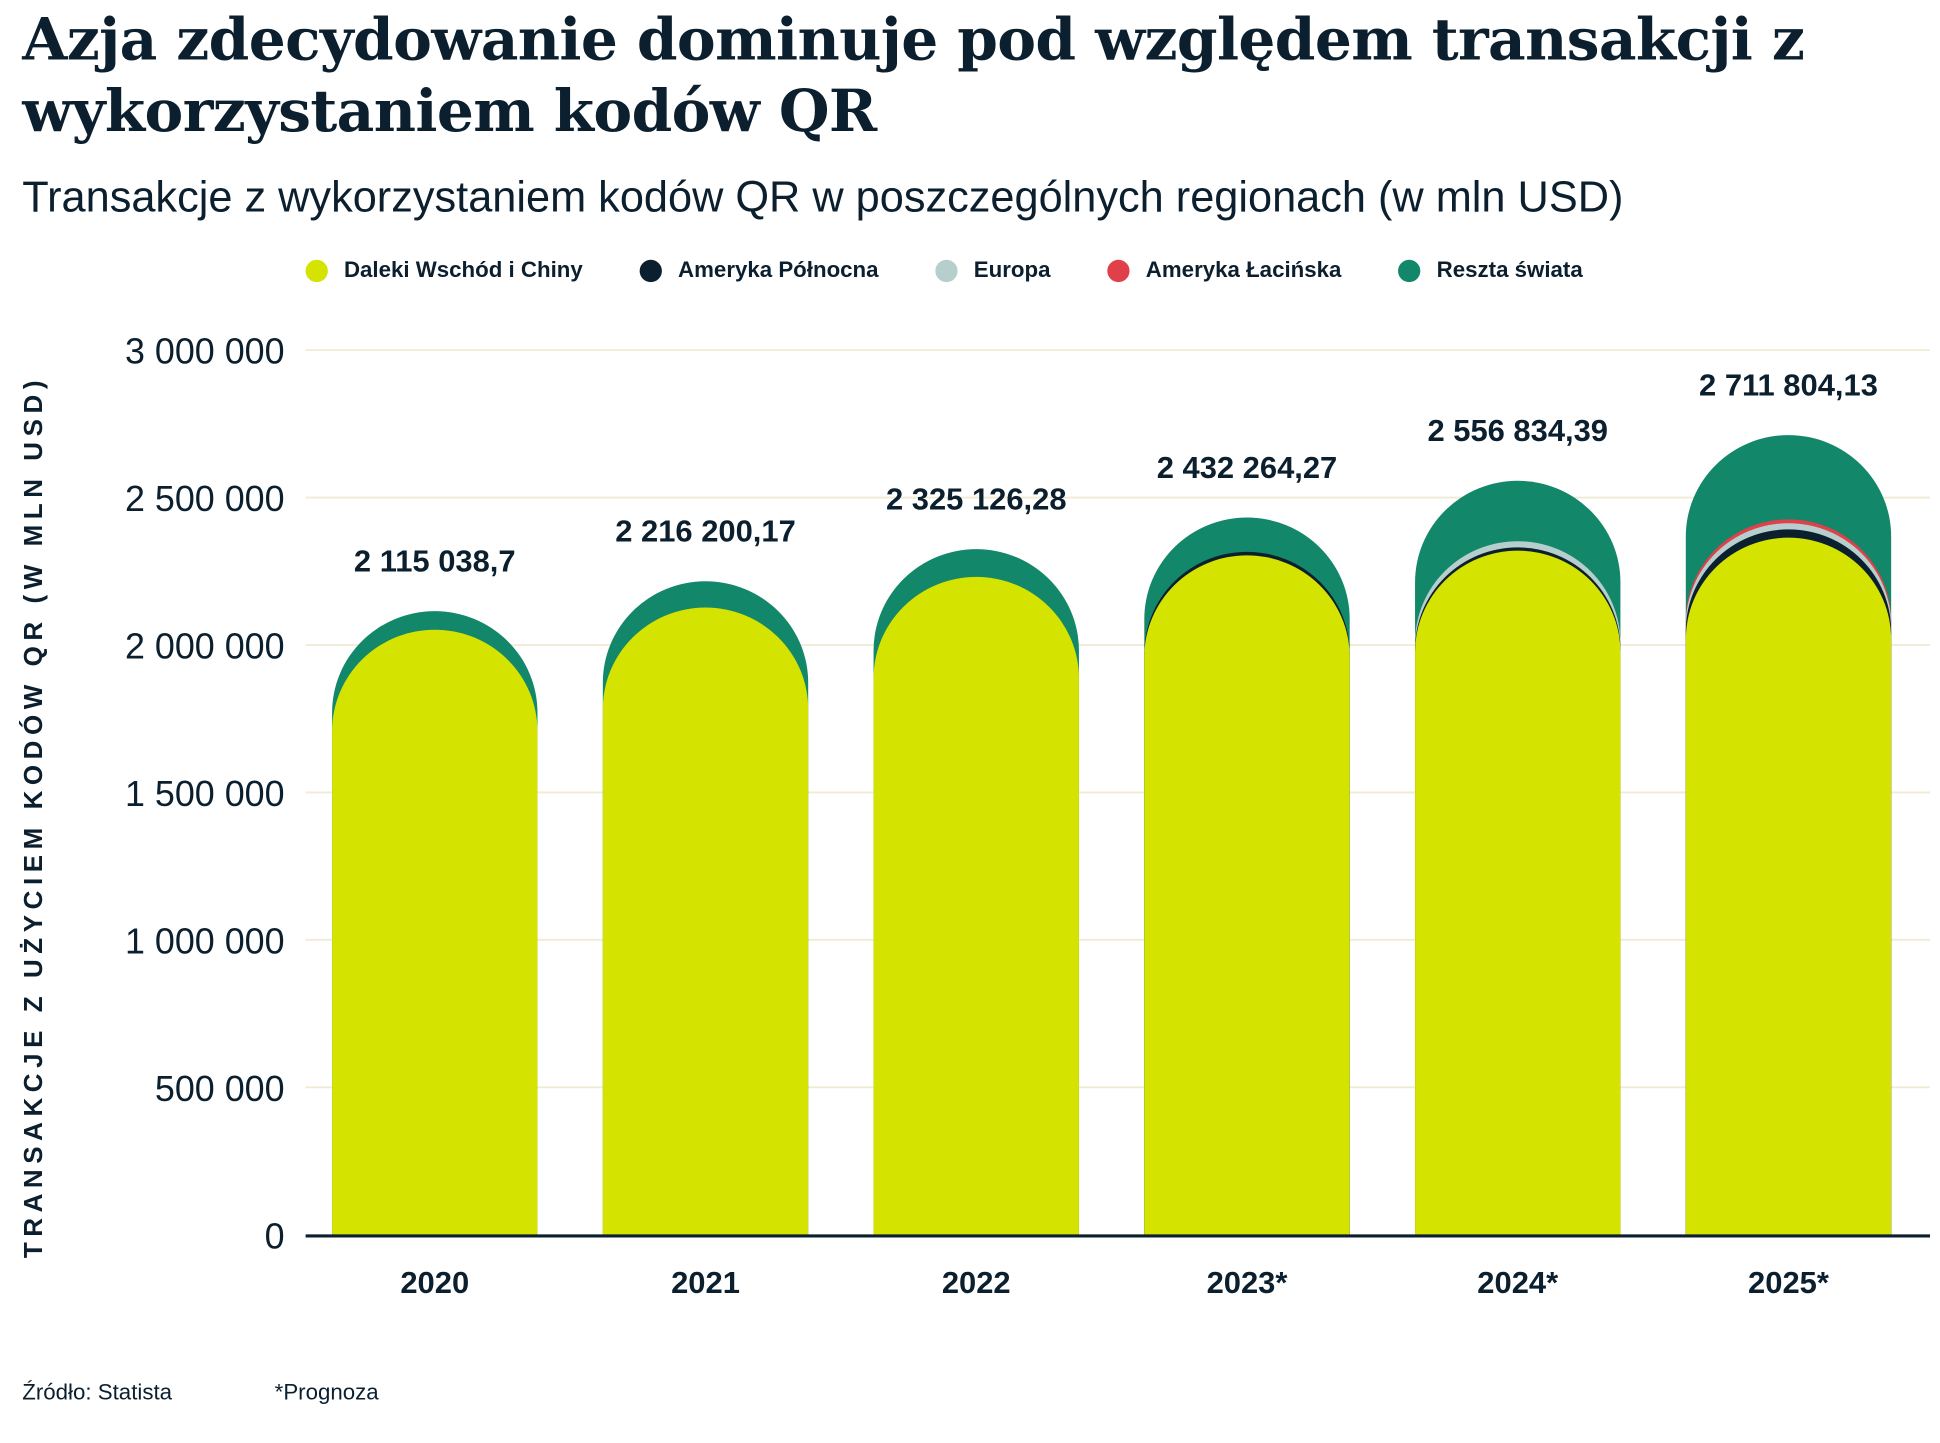  Describe the element at coordinates (976, 1282) in the screenshot. I see `x-tick-label: 2022` at that location.